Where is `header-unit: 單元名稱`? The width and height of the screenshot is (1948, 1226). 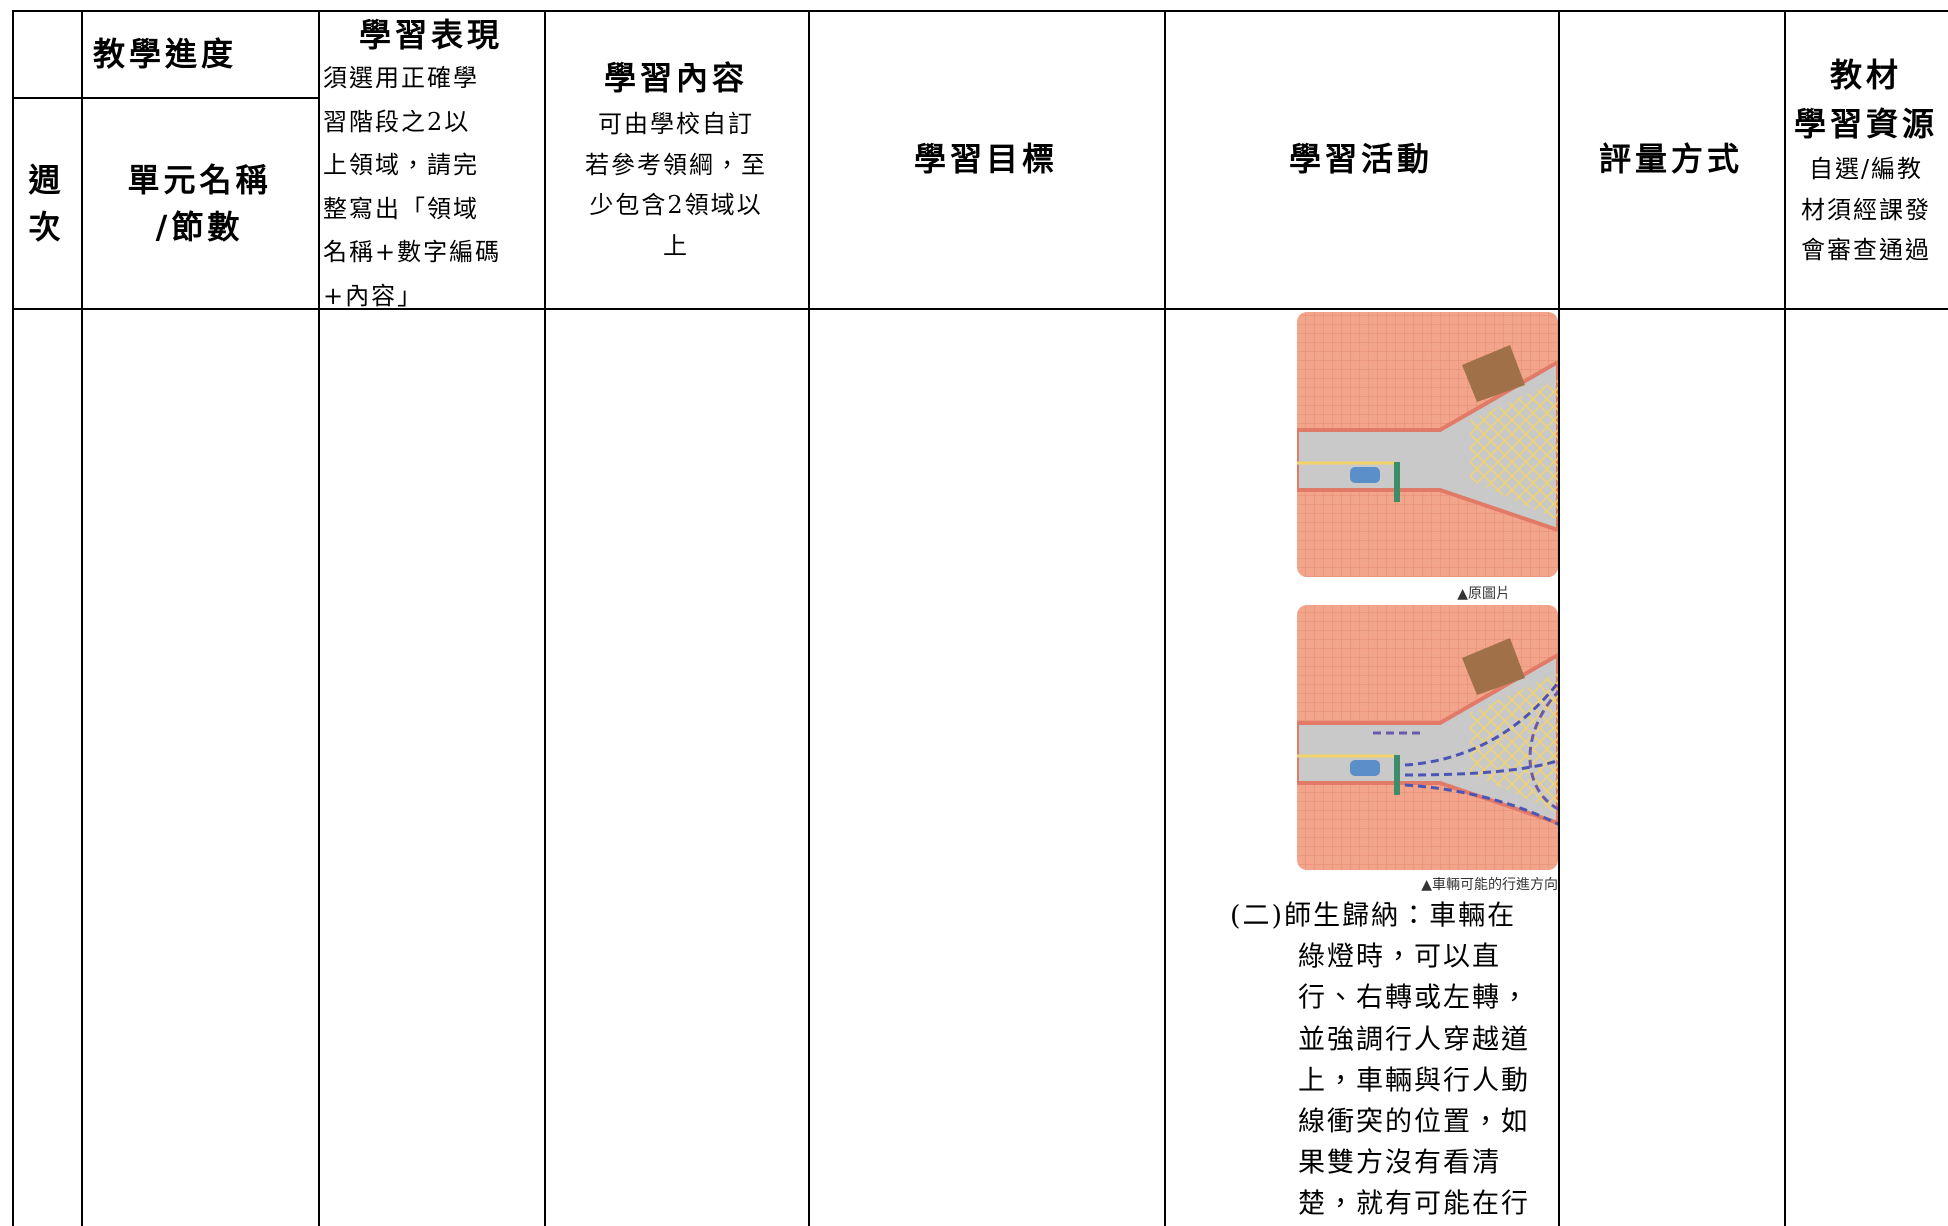 header-unit: 單元名稱 is located at coordinates (199, 180).